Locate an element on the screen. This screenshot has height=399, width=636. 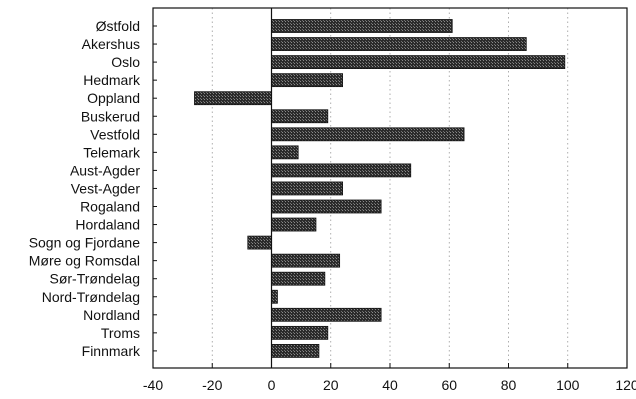
category-label: Akershus is located at coordinates (111, 44).